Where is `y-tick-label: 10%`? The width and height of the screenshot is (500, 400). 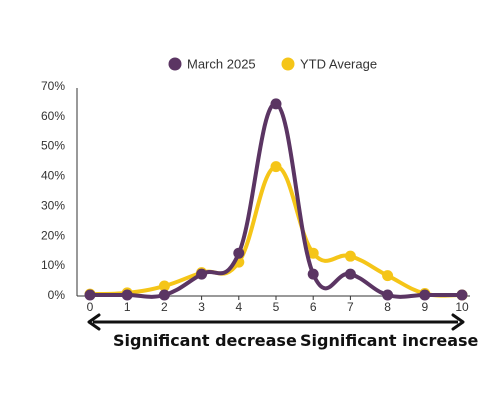
y-tick-label: 10% is located at coordinates (53, 265).